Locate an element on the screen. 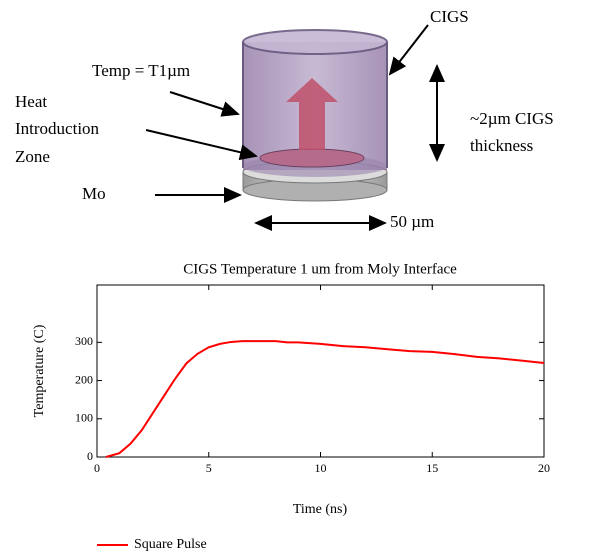 This screenshot has width=598, height=555. label: Mo is located at coordinates (94, 193).